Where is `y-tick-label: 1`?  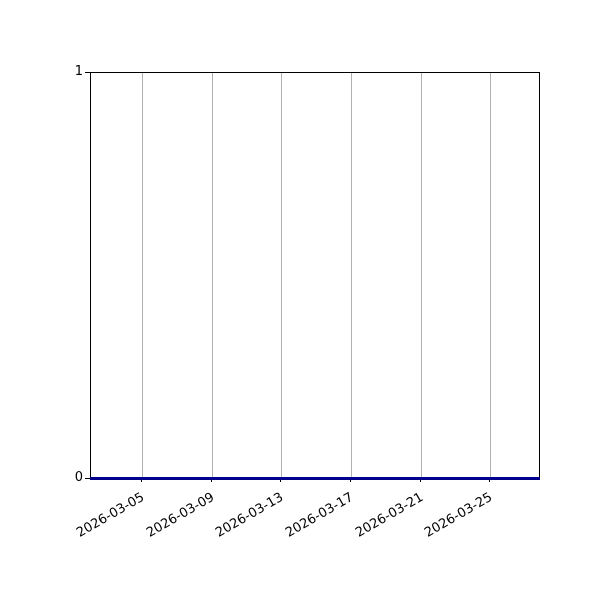 y-tick-label: 1 is located at coordinates (78, 71).